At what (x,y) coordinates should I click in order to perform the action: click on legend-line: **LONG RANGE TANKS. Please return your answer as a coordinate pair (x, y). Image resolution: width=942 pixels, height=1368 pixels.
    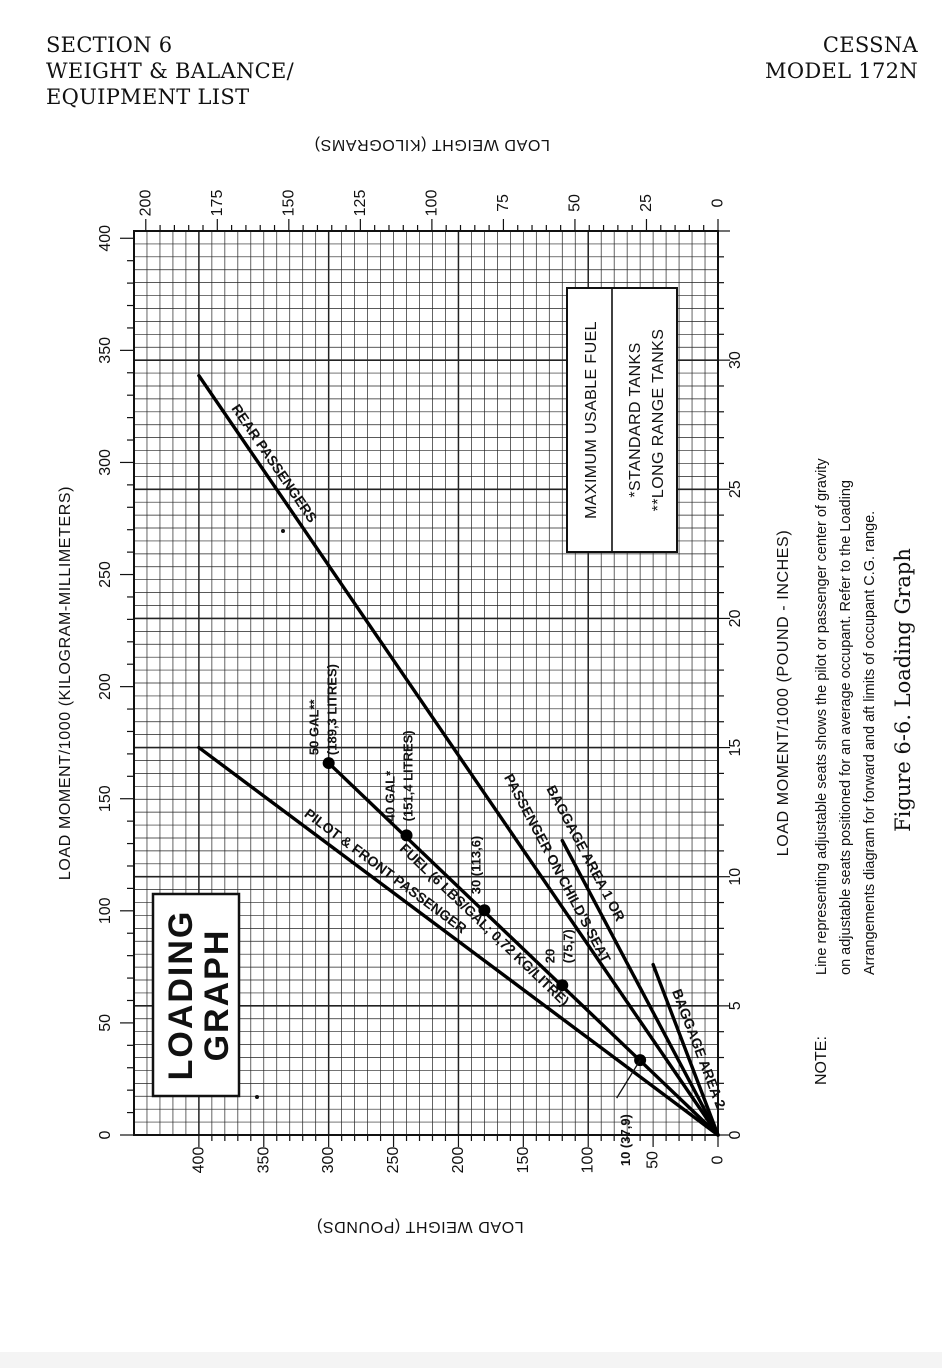
    Looking at the image, I should click on (658, 420).